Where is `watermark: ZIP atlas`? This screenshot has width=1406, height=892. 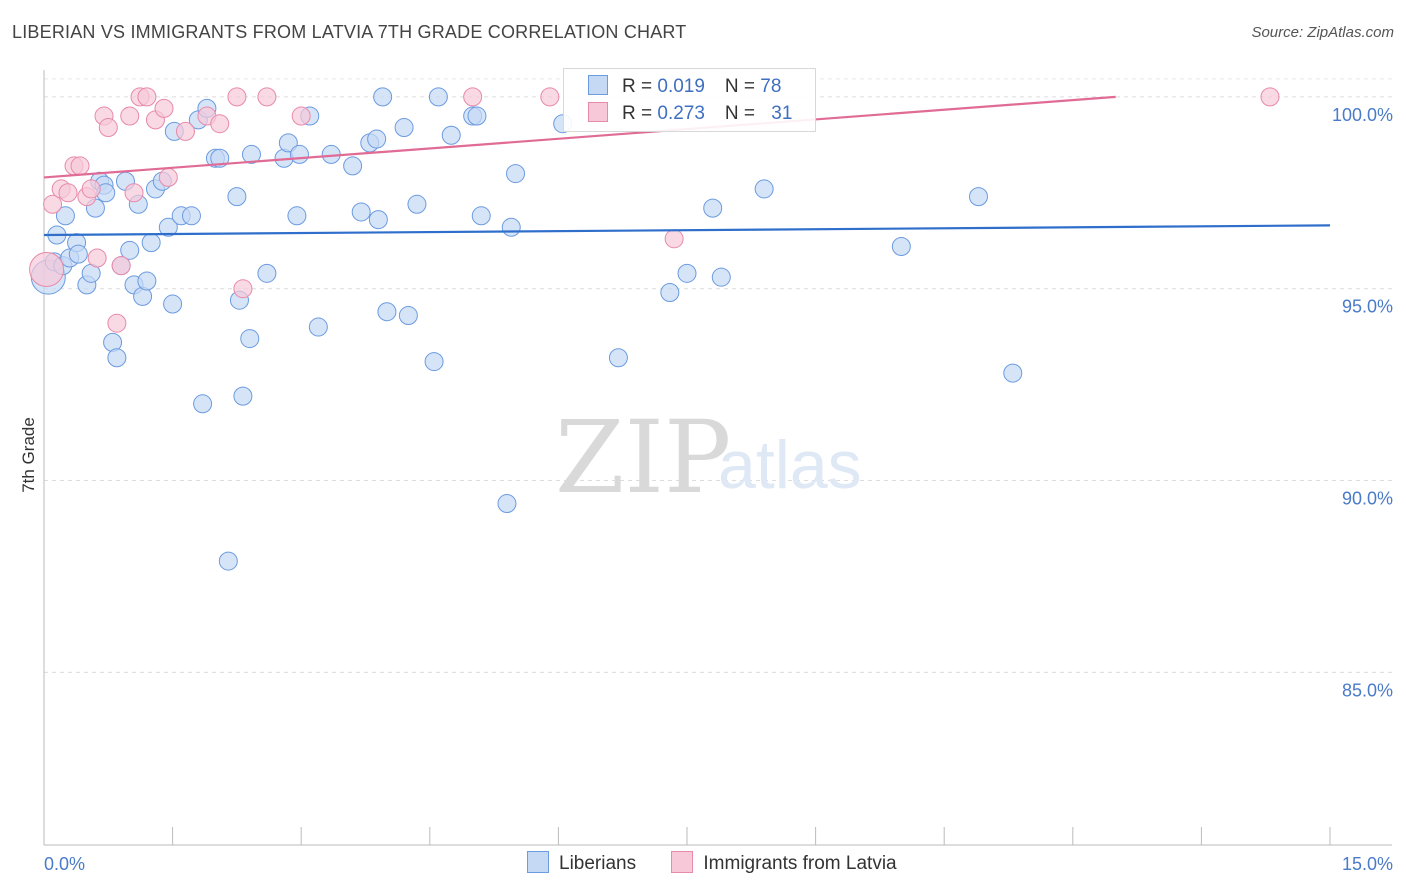 watermark: ZIP atlas is located at coordinates (708, 457).